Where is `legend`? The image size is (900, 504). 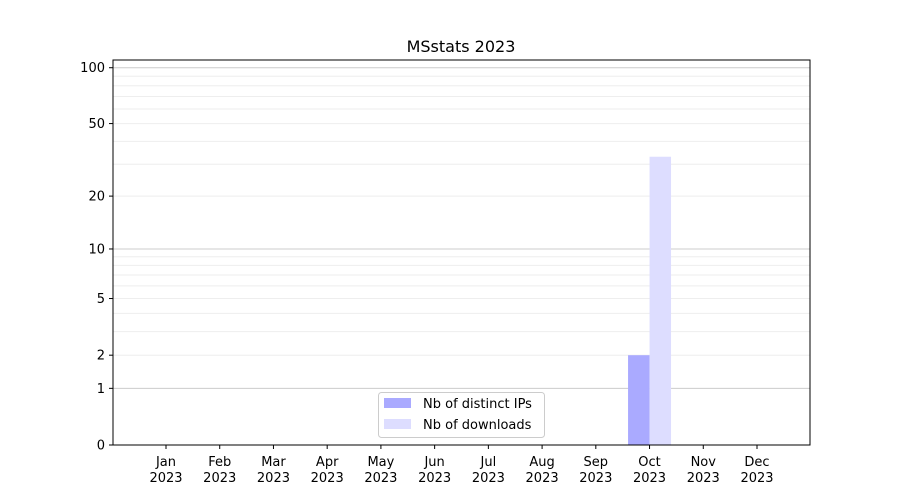
legend is located at coordinates (461, 415).